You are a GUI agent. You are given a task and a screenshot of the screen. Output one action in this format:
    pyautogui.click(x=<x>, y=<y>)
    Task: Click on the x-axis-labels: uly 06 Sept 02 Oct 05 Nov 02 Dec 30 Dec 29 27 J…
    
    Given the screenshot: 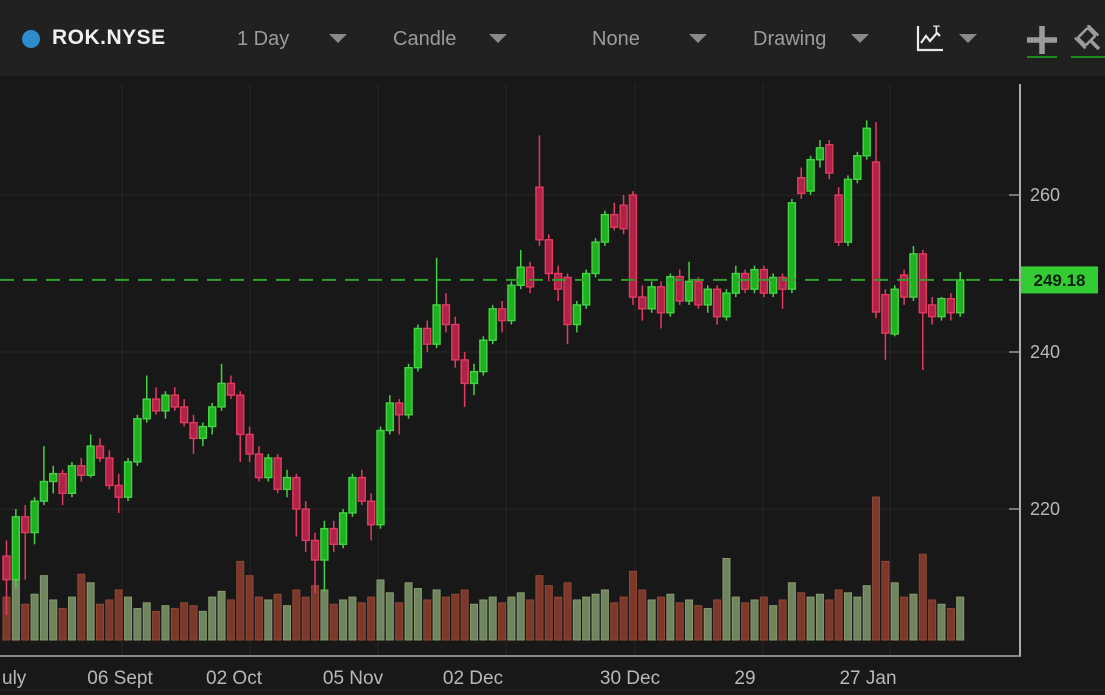 What is the action you would take?
    pyautogui.click(x=449, y=678)
    